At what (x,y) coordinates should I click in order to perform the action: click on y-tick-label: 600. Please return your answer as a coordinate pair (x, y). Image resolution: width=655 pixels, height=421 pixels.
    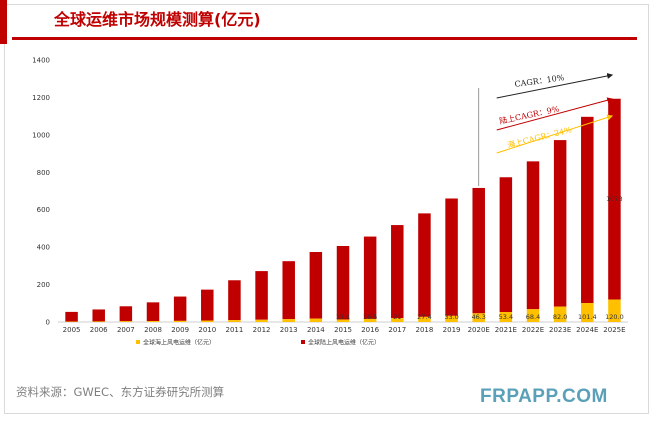
    Looking at the image, I should click on (43, 210).